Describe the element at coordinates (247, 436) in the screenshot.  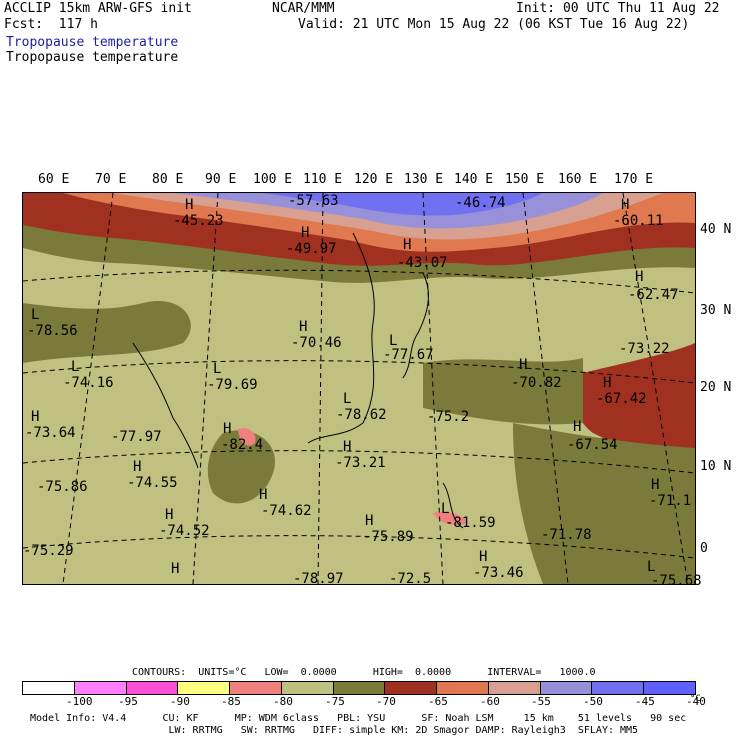
I see `shade-patch-cold` at that location.